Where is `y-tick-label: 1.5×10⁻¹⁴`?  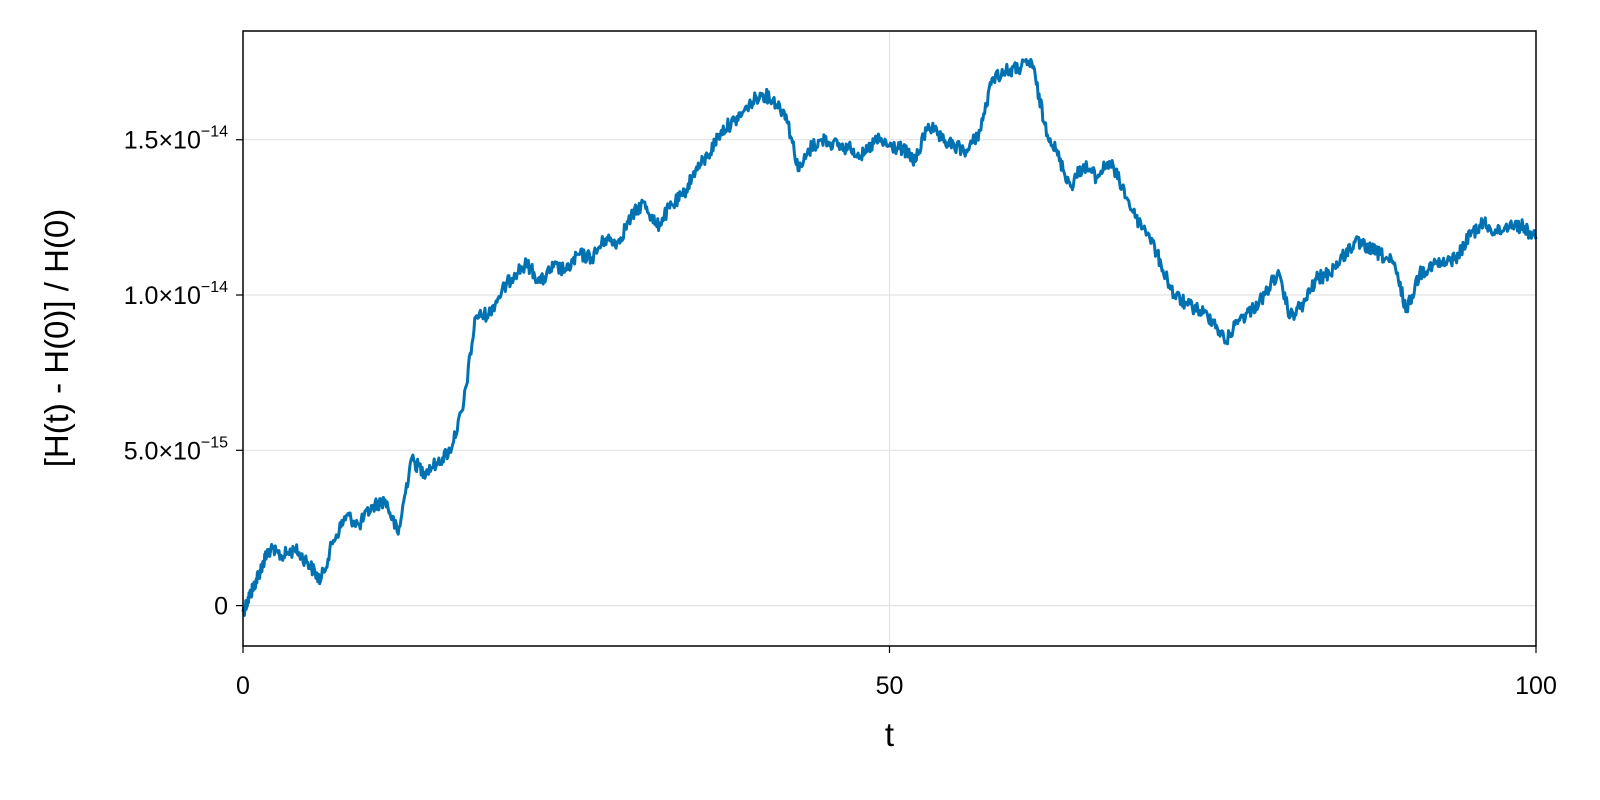
y-tick-label: 1.5×10⁻¹⁴ is located at coordinates (176, 139).